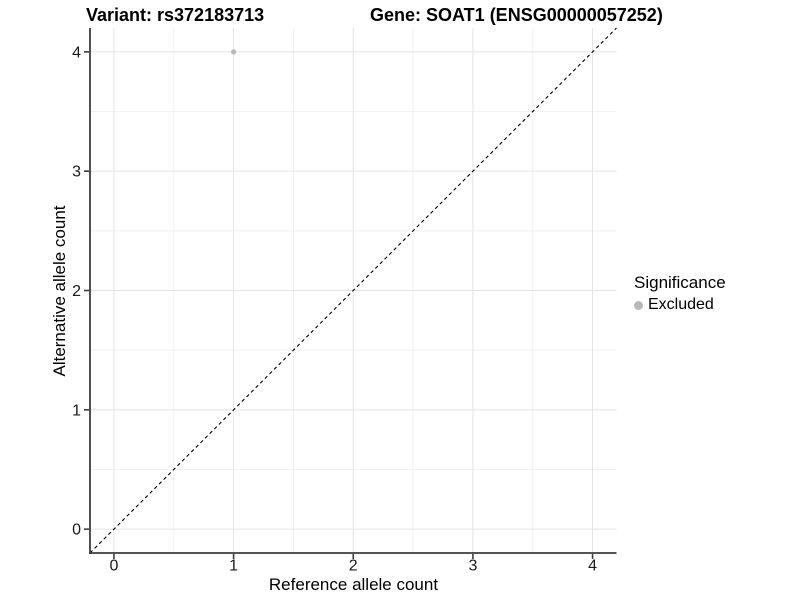  Describe the element at coordinates (113, 566) in the screenshot. I see `x-tick-label: 0` at that location.